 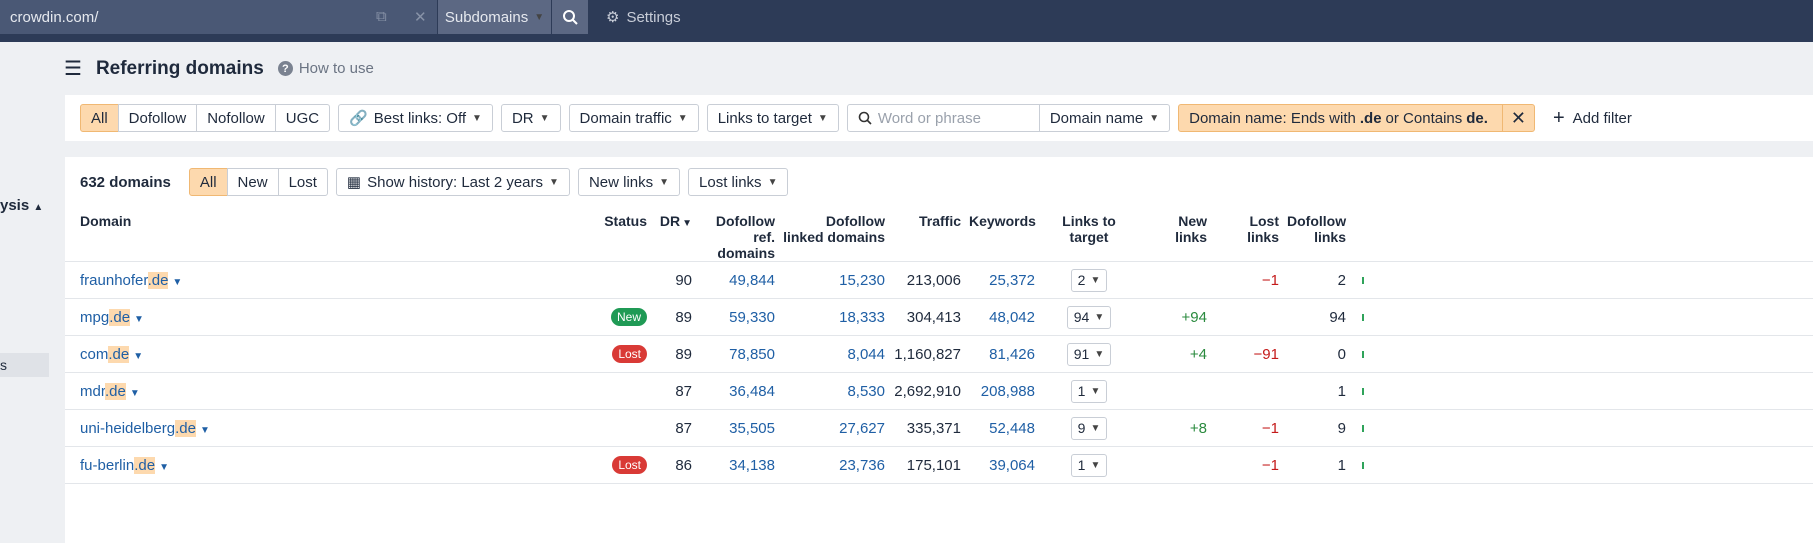 What do you see at coordinates (1592, 118) in the screenshot?
I see `add-filter: + Add filter` at bounding box center [1592, 118].